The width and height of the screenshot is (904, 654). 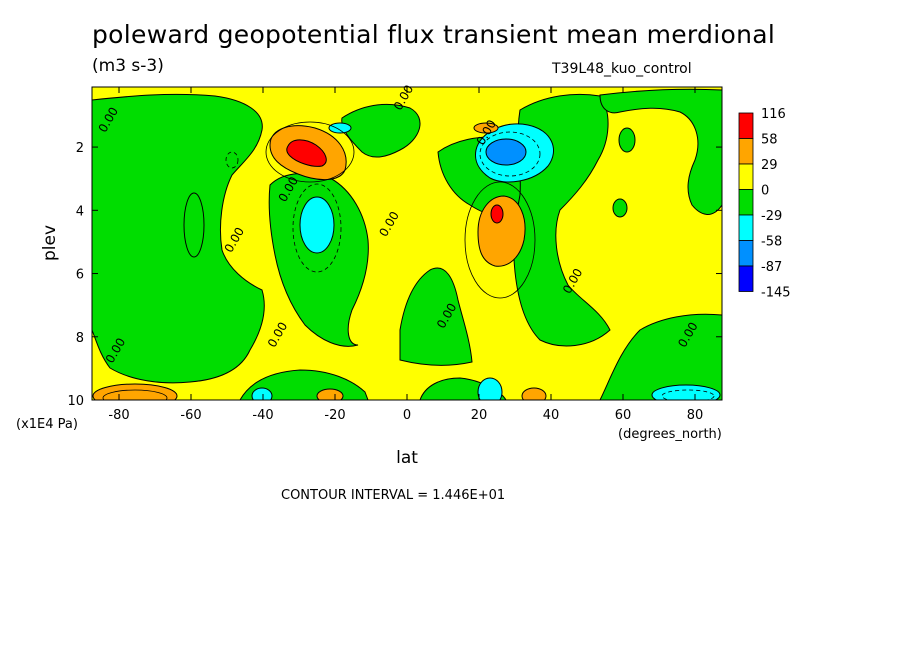 I want to click on cell-sh-top, so click(x=340, y=128).